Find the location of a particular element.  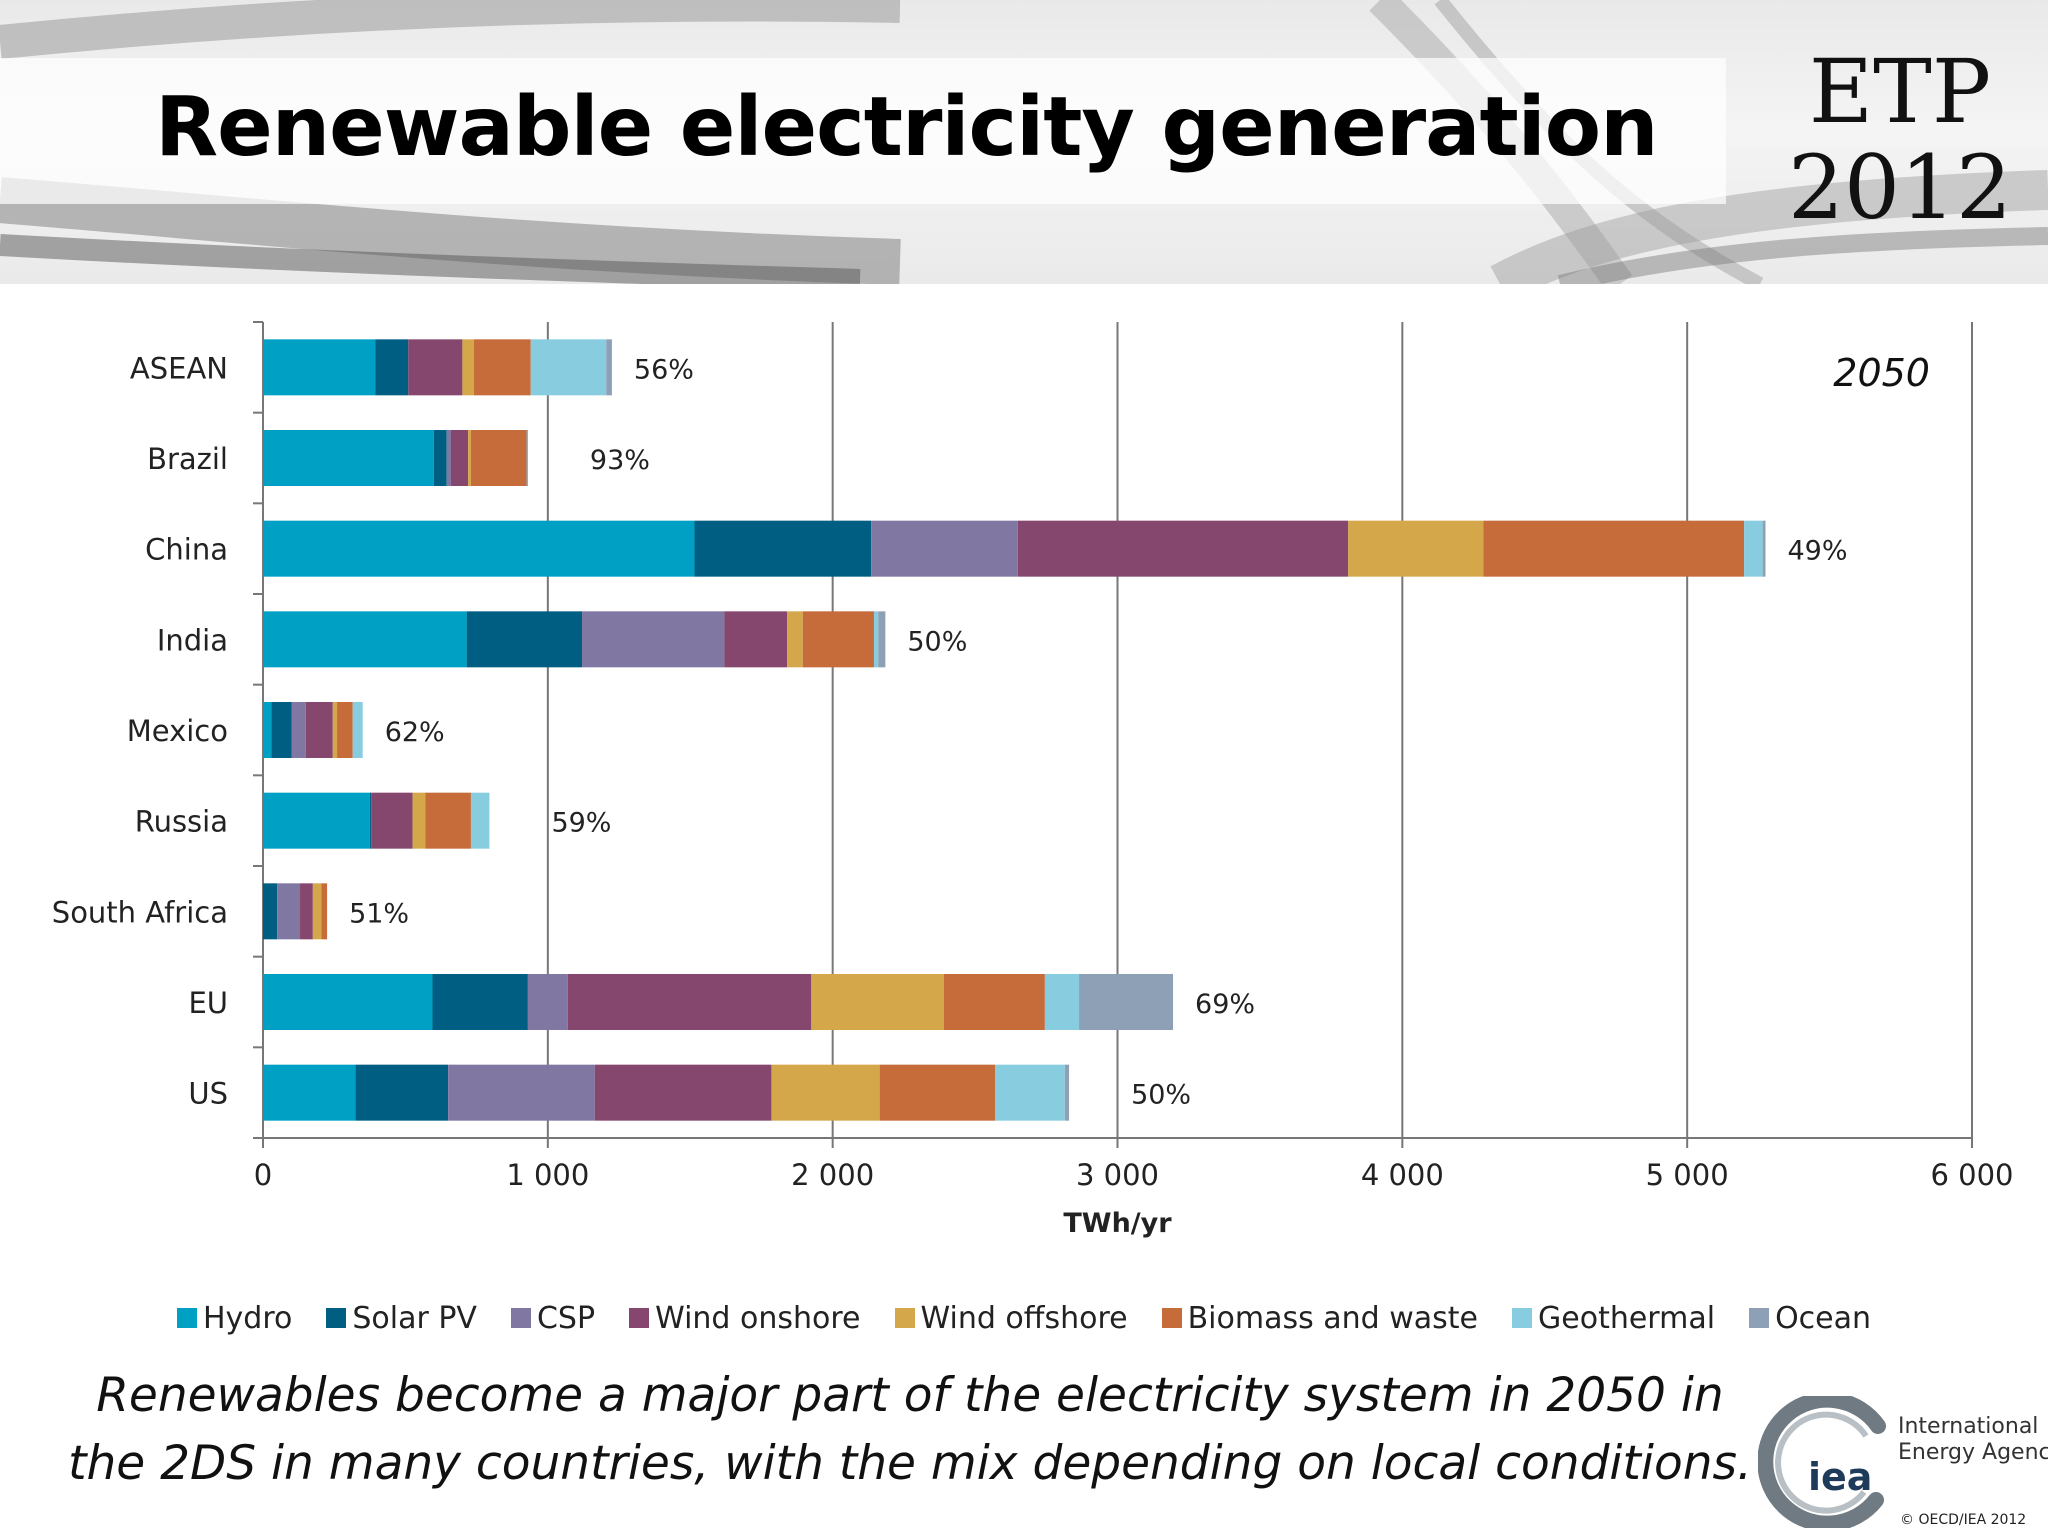

legend-entry: Biomass and waste is located at coordinates (1319, 1318).